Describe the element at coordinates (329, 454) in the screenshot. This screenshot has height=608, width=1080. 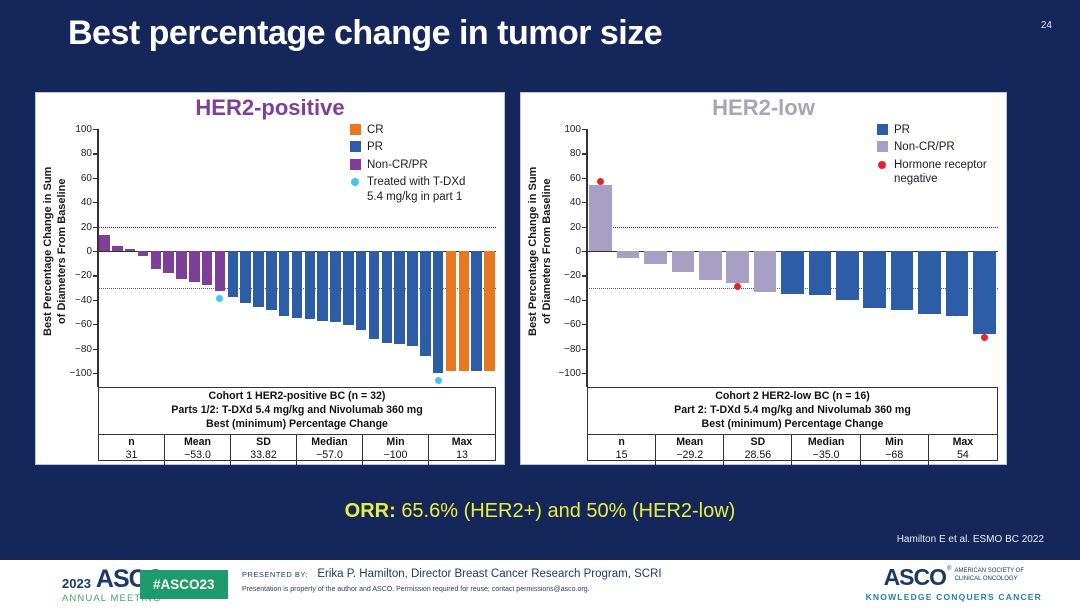
I see `table-value: −57.0` at that location.